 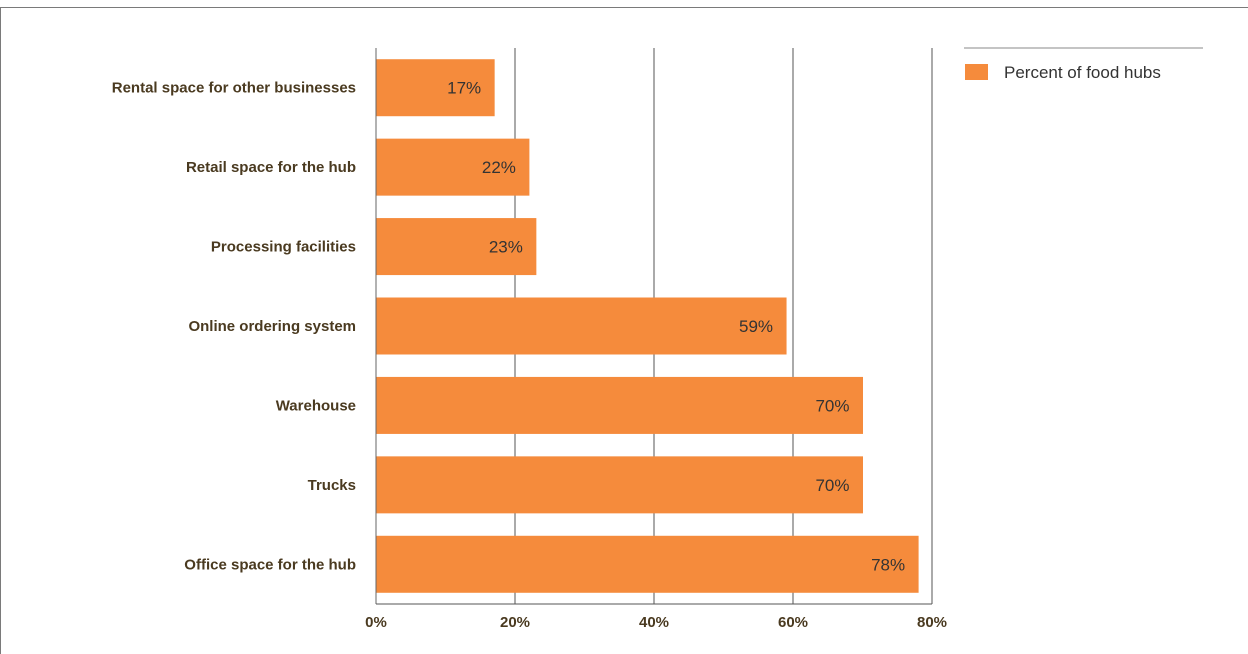 I want to click on category-label: Rental space for other businesses, so click(x=234, y=88).